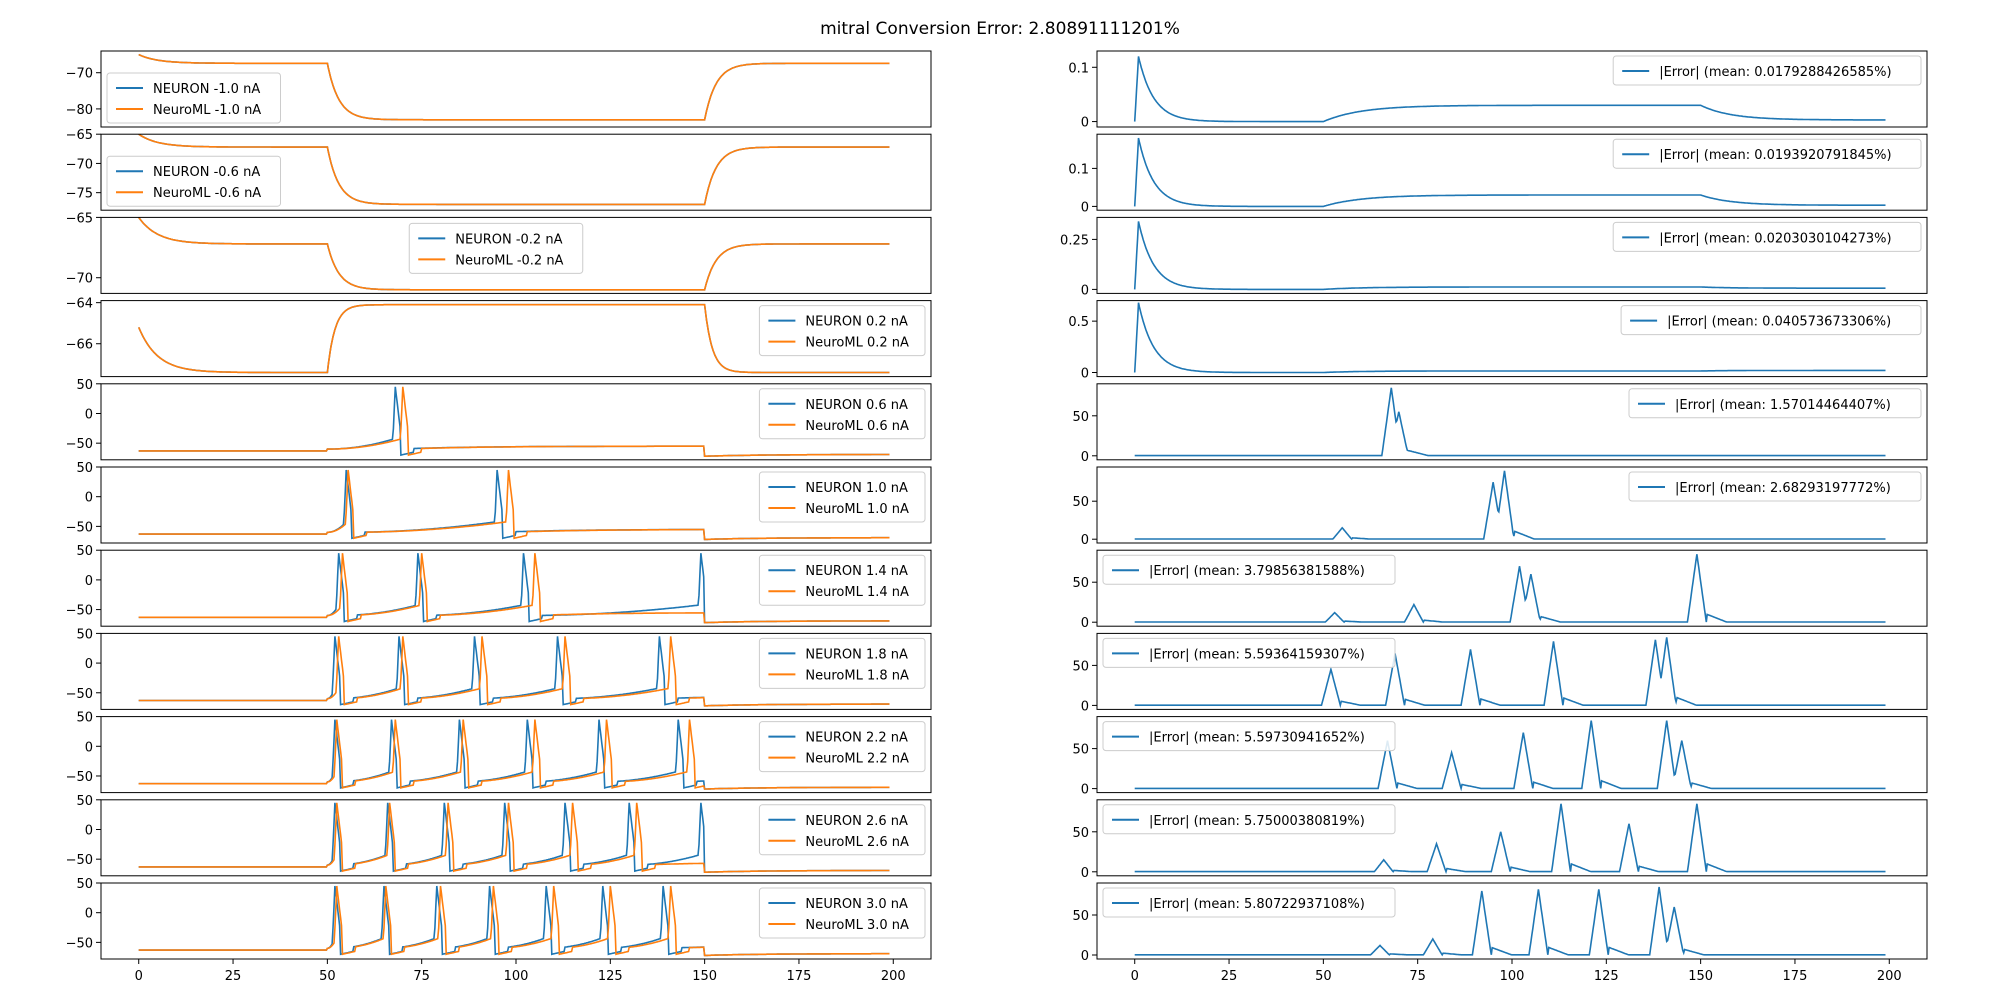  I want to click on legend-label: NEURON 1.4 nA, so click(856, 571).